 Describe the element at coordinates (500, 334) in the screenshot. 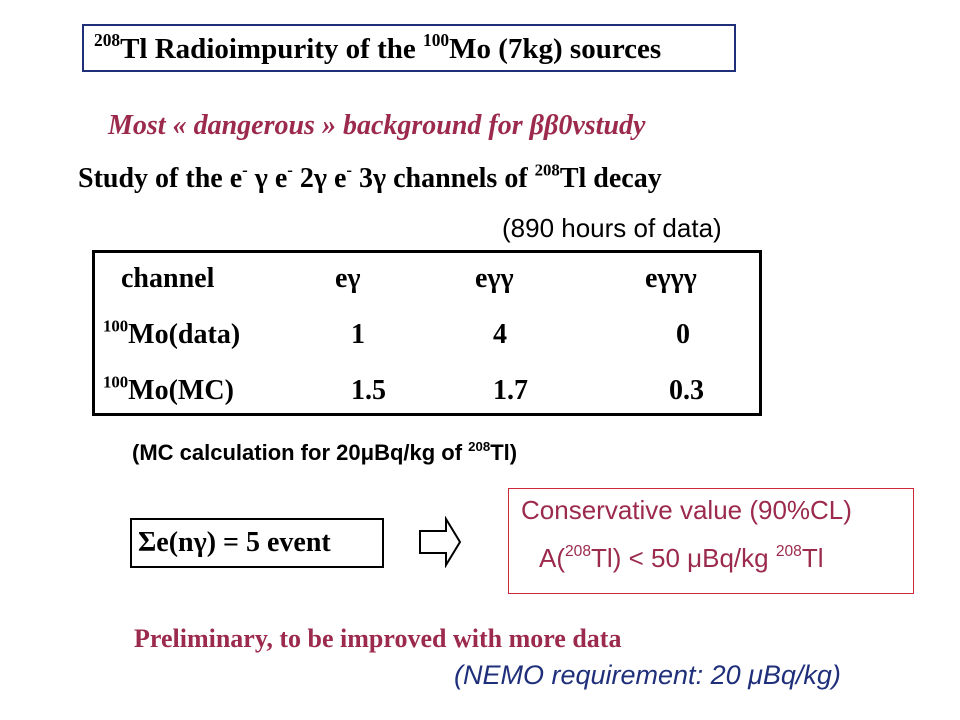

I see `row-data-value-e-gamma-gamma: 4` at that location.